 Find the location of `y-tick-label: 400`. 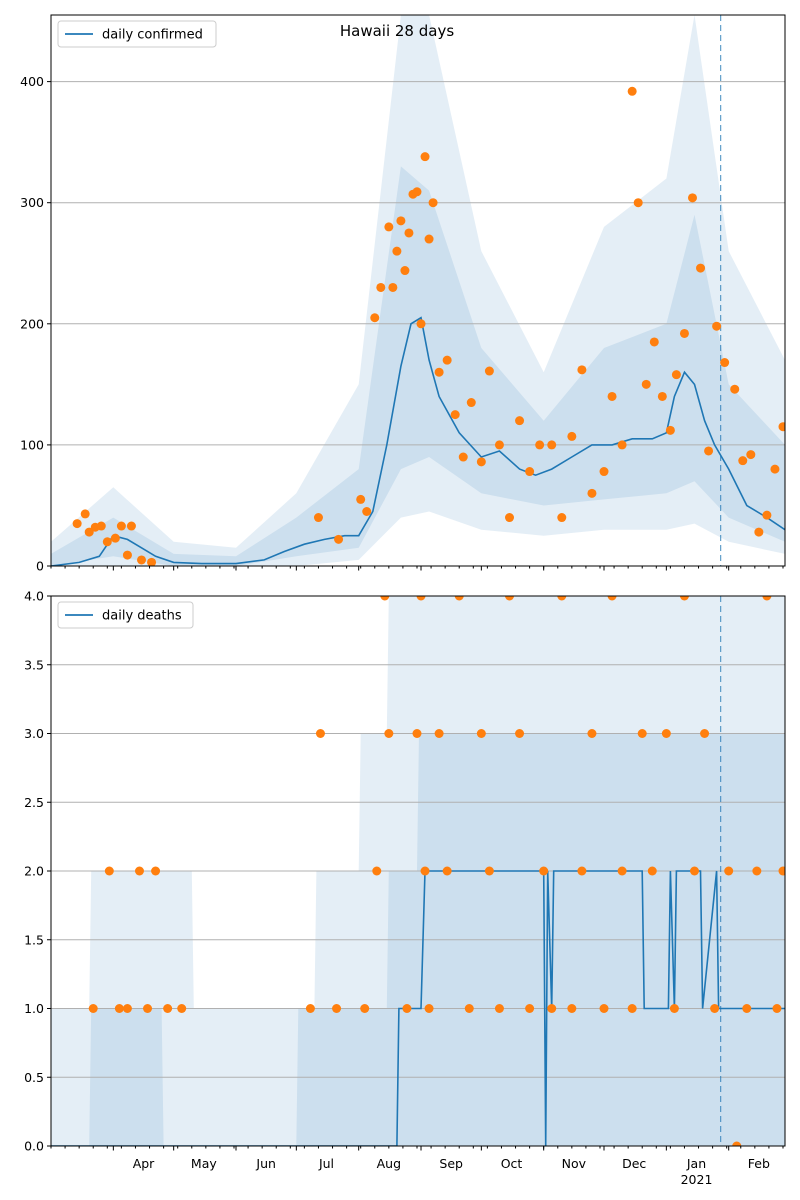

y-tick-label: 400 is located at coordinates (32, 81).